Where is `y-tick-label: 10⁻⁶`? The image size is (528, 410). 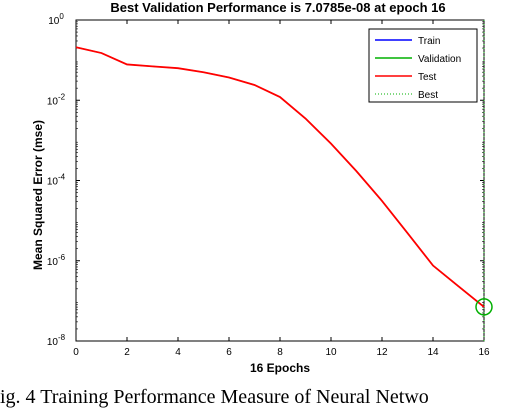 y-tick-label: 10⁻⁶ is located at coordinates (56, 260).